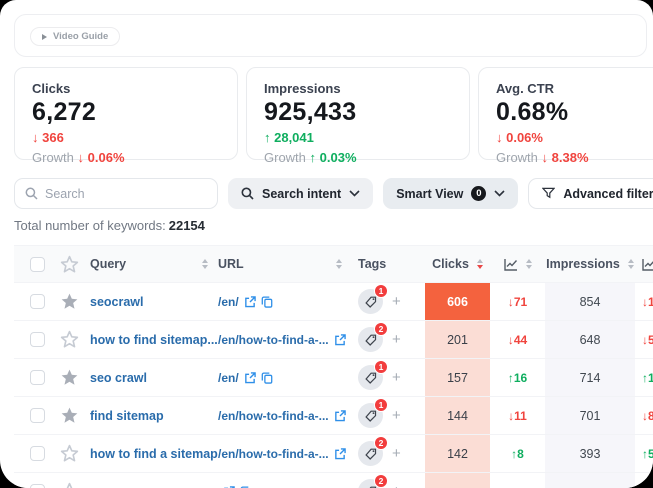 This screenshot has width=653, height=488. Describe the element at coordinates (457, 377) in the screenshot. I see `clicks-heat-cell: 157` at that location.